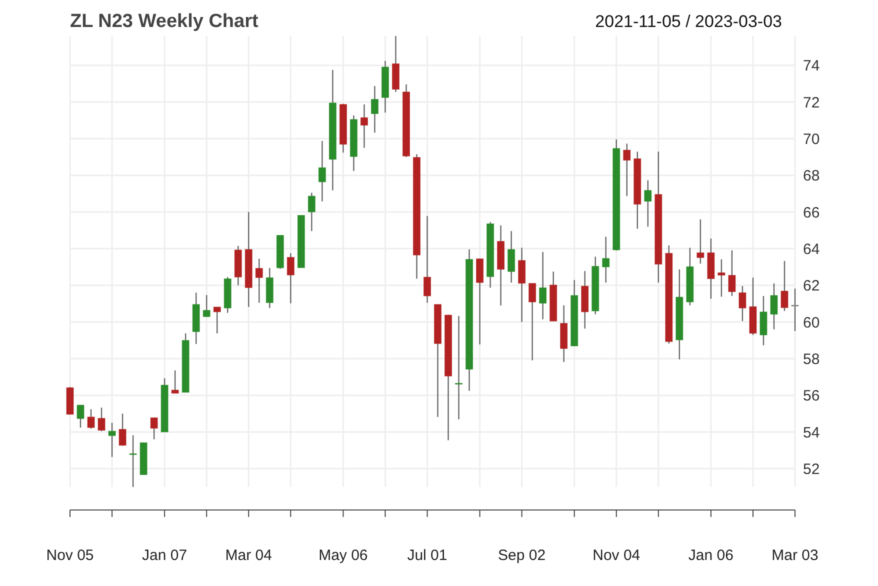 The width and height of the screenshot is (878, 586). I want to click on y-tick-label: 64, so click(811, 249).